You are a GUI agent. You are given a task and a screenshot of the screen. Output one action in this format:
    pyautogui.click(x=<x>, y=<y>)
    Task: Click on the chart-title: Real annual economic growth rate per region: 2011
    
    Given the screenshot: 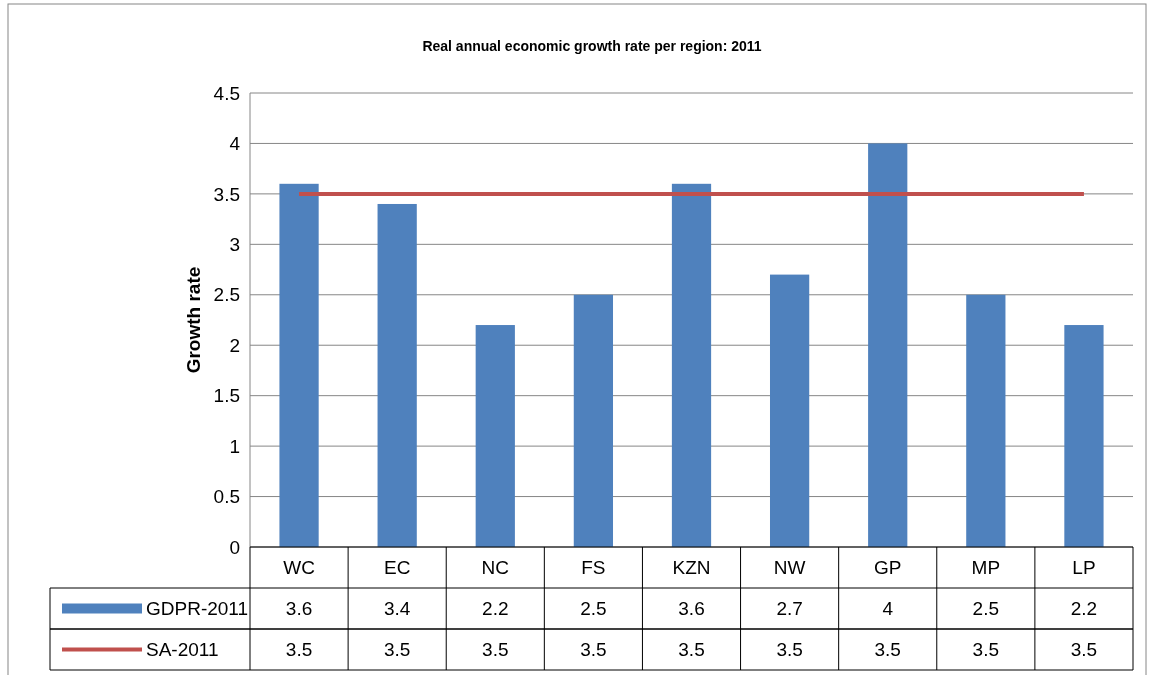 What is the action you would take?
    pyautogui.click(x=592, y=46)
    